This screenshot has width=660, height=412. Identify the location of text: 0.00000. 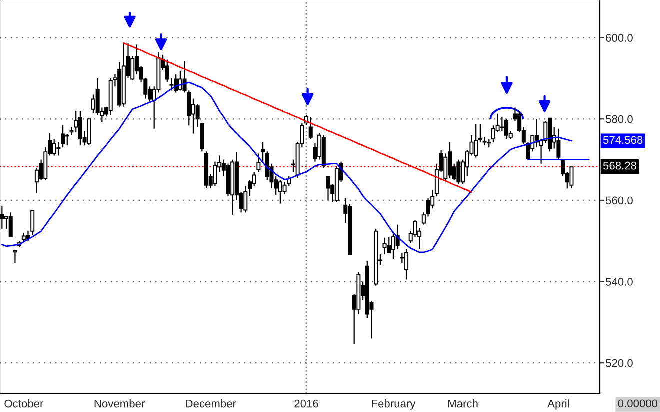
(638, 404).